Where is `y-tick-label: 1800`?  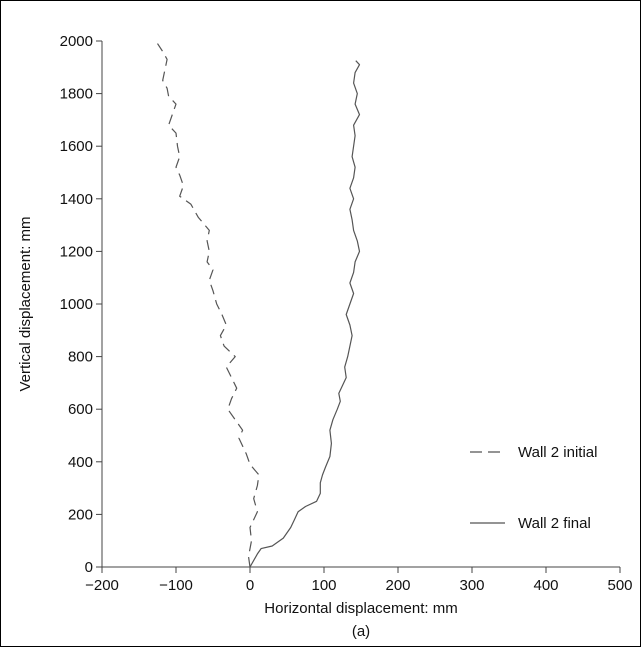
y-tick-label: 1800 is located at coordinates (76, 94).